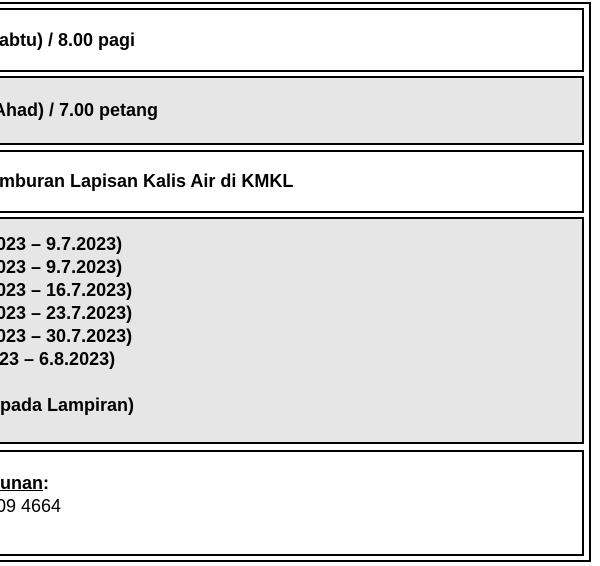 The width and height of the screenshot is (600, 566). What do you see at coordinates (79, 110) in the screenshot?
I see `session-2-text: Ahad) / 7.00 petang` at bounding box center [79, 110].